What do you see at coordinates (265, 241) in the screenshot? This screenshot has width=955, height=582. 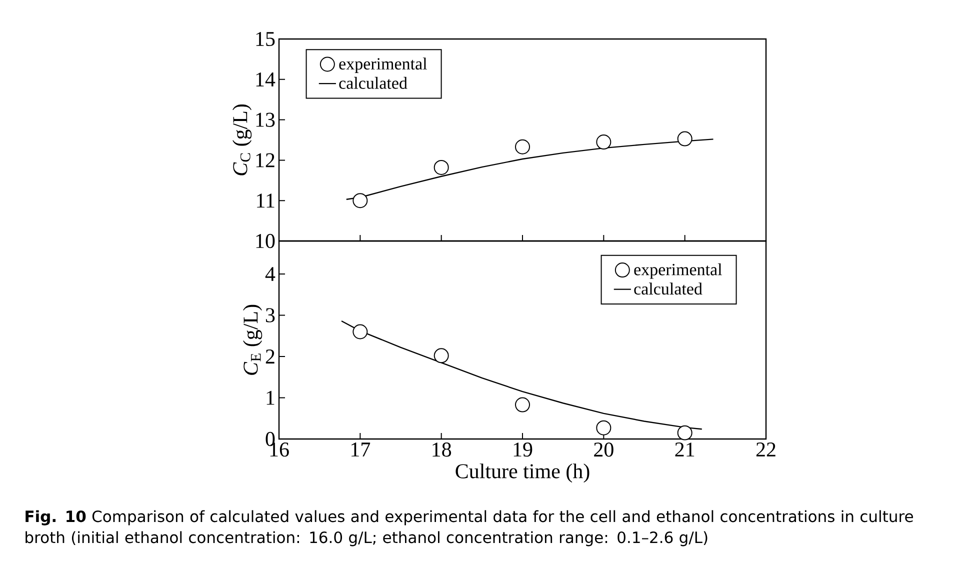 I see `y-tick-label: 10` at bounding box center [265, 241].